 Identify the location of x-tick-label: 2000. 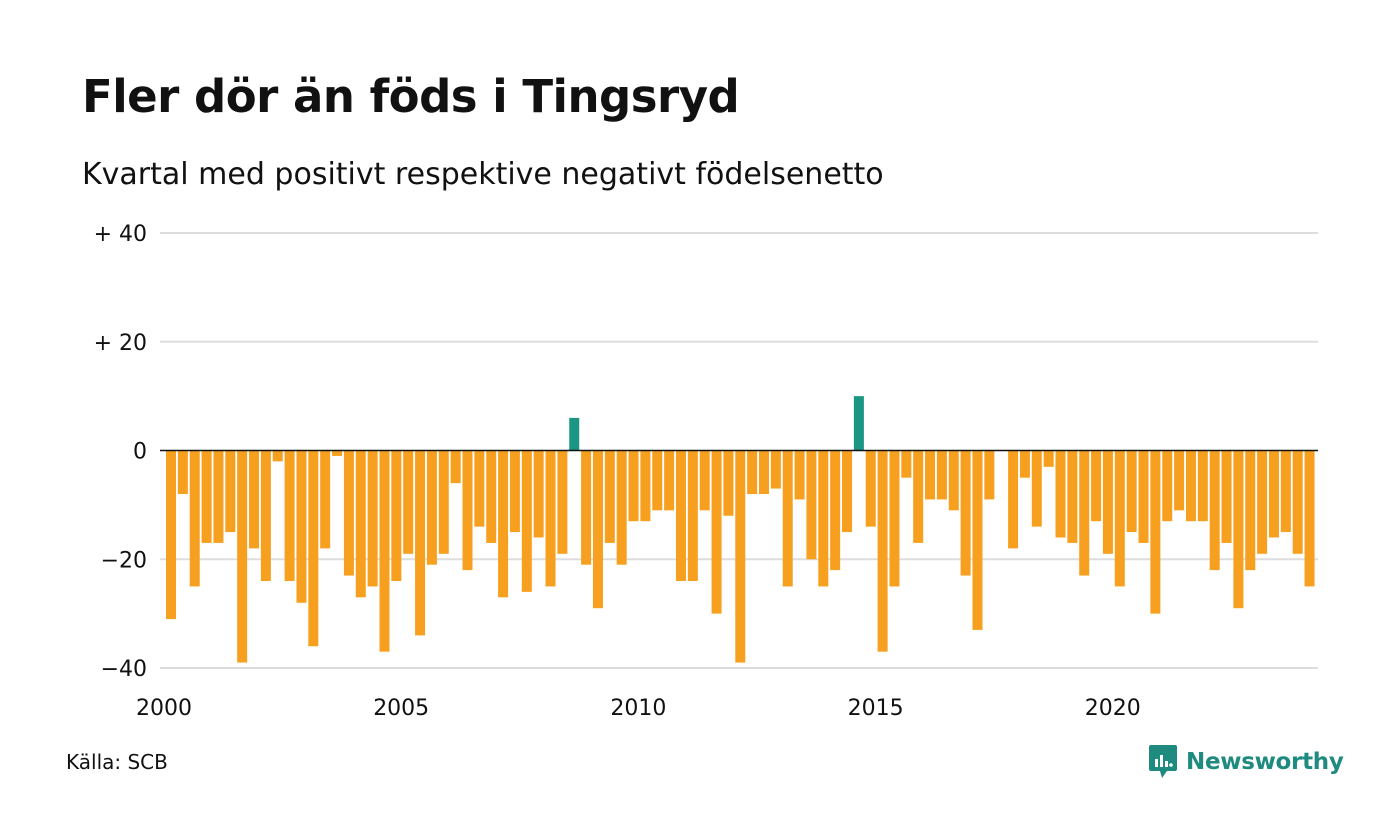
(164, 708).